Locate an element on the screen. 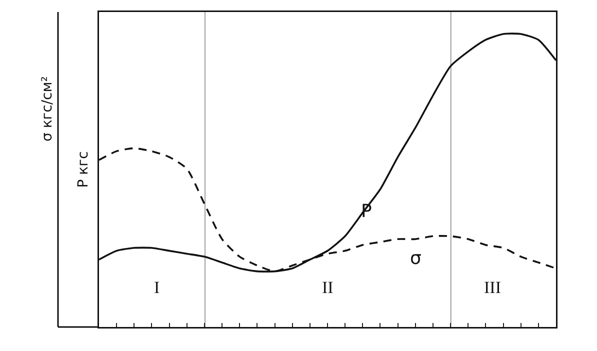  series-label: σ is located at coordinates (416, 258).